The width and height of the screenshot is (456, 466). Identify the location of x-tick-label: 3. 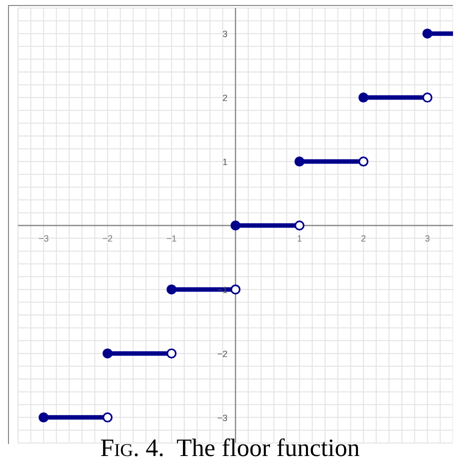
(427, 239).